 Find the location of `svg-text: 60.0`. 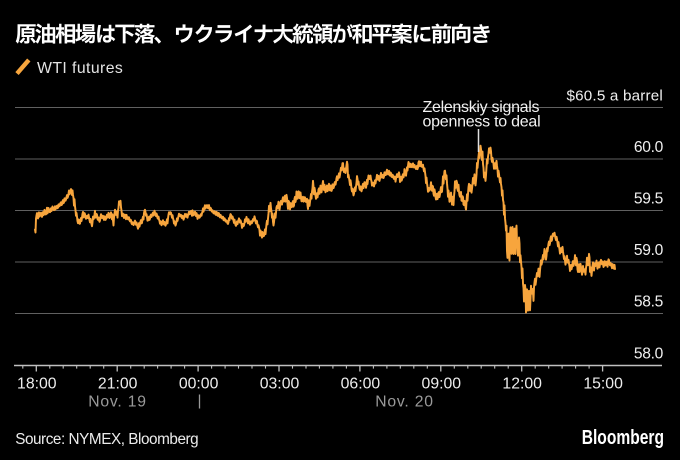

svg-text: 60.0 is located at coordinates (649, 147).